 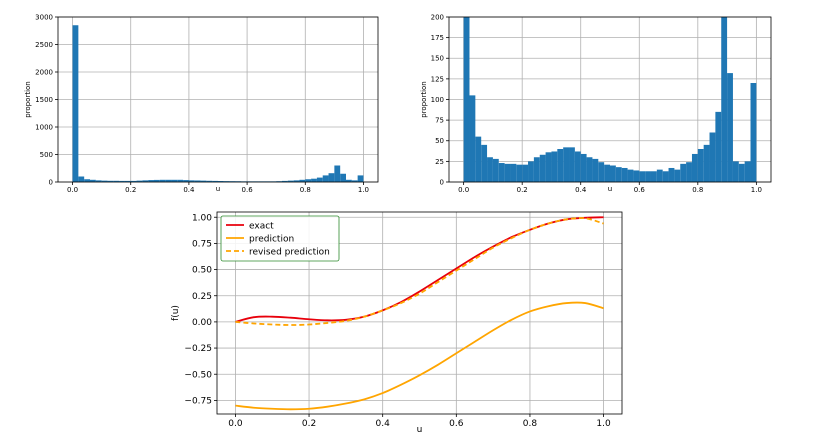 What do you see at coordinates (202, 271) in the screenshot?
I see `y-tick-label: 0.50` at bounding box center [202, 271].